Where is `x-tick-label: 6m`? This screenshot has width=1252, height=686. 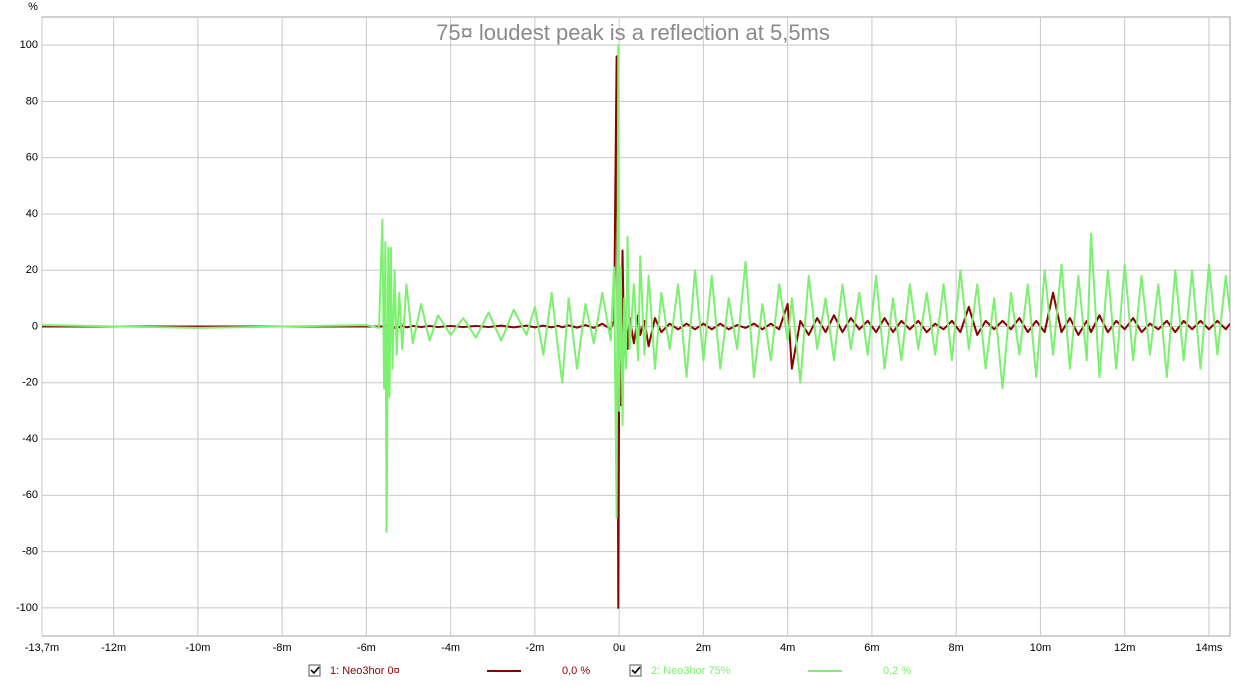 x-tick-label: 6m is located at coordinates (871, 648).